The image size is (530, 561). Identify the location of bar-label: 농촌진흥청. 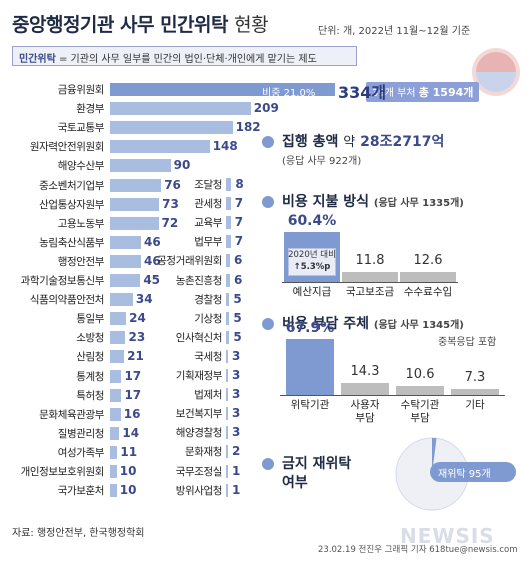
(199, 280).